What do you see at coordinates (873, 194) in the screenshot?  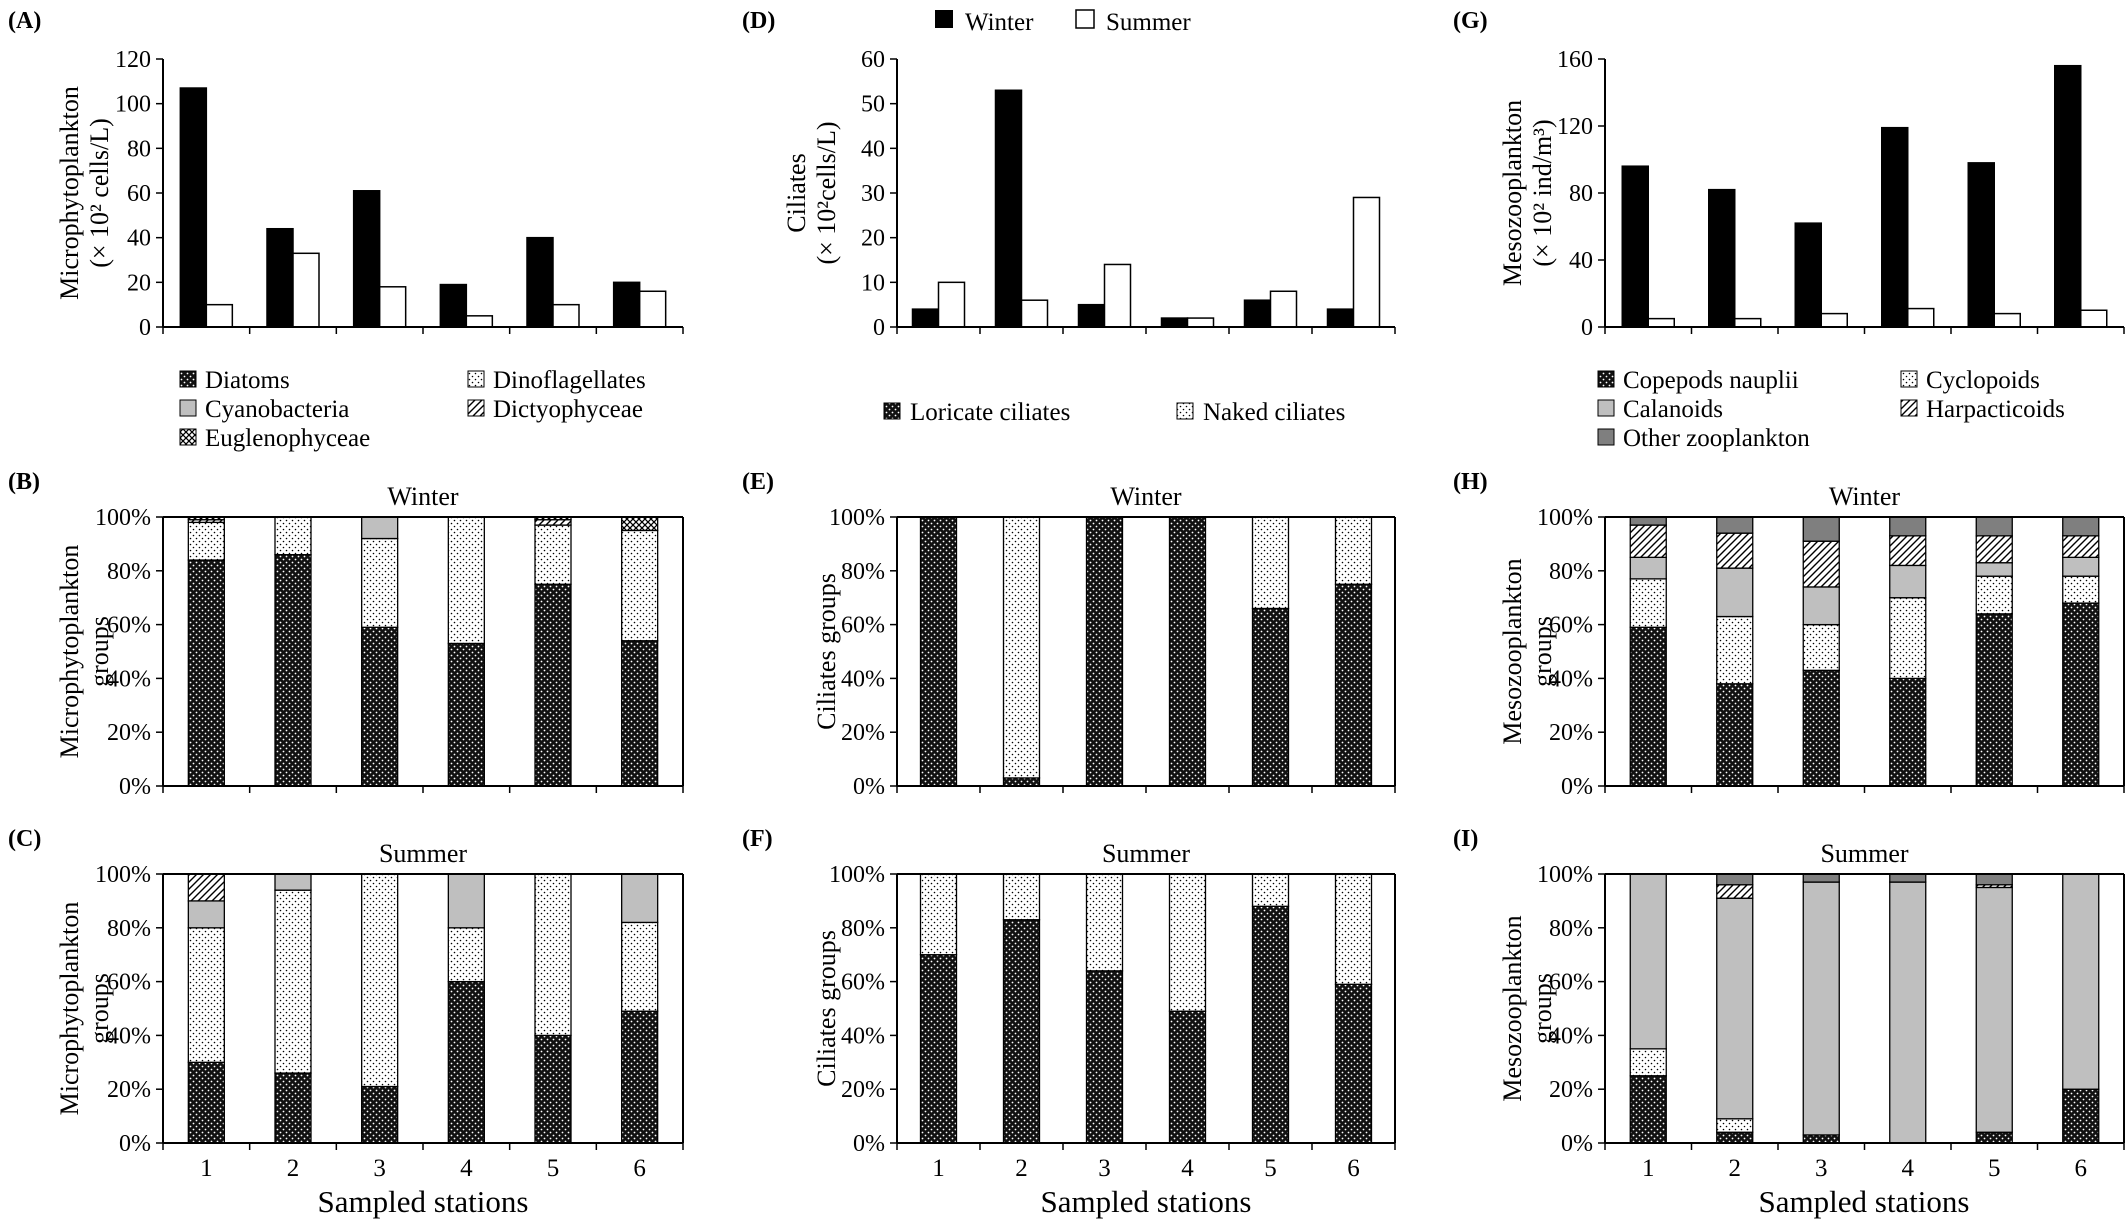 I see `y-tick-label: 30` at bounding box center [873, 194].